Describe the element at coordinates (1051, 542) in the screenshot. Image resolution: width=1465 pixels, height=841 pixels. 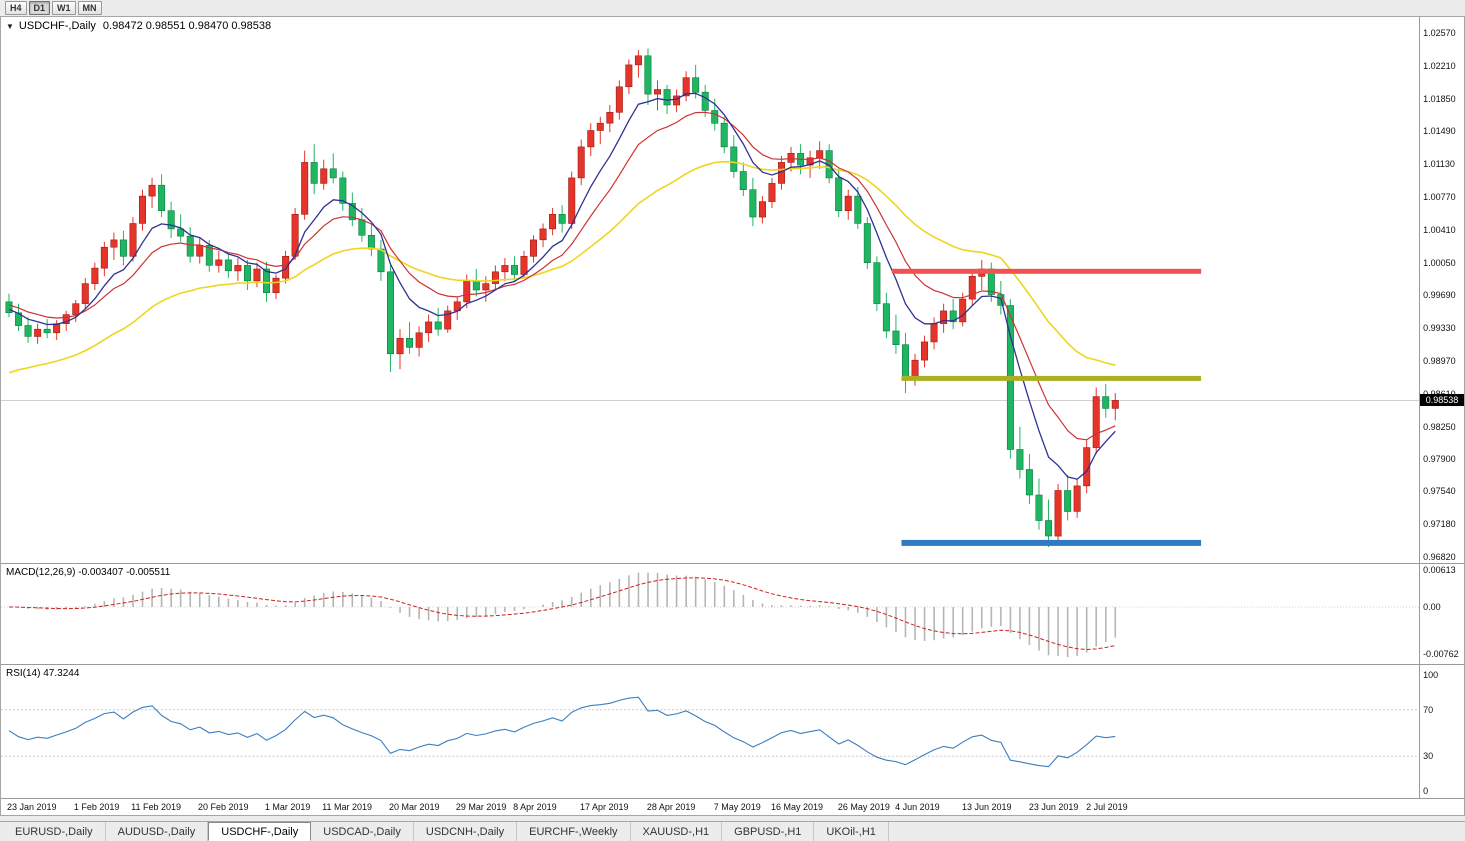
I see `support-line` at that location.